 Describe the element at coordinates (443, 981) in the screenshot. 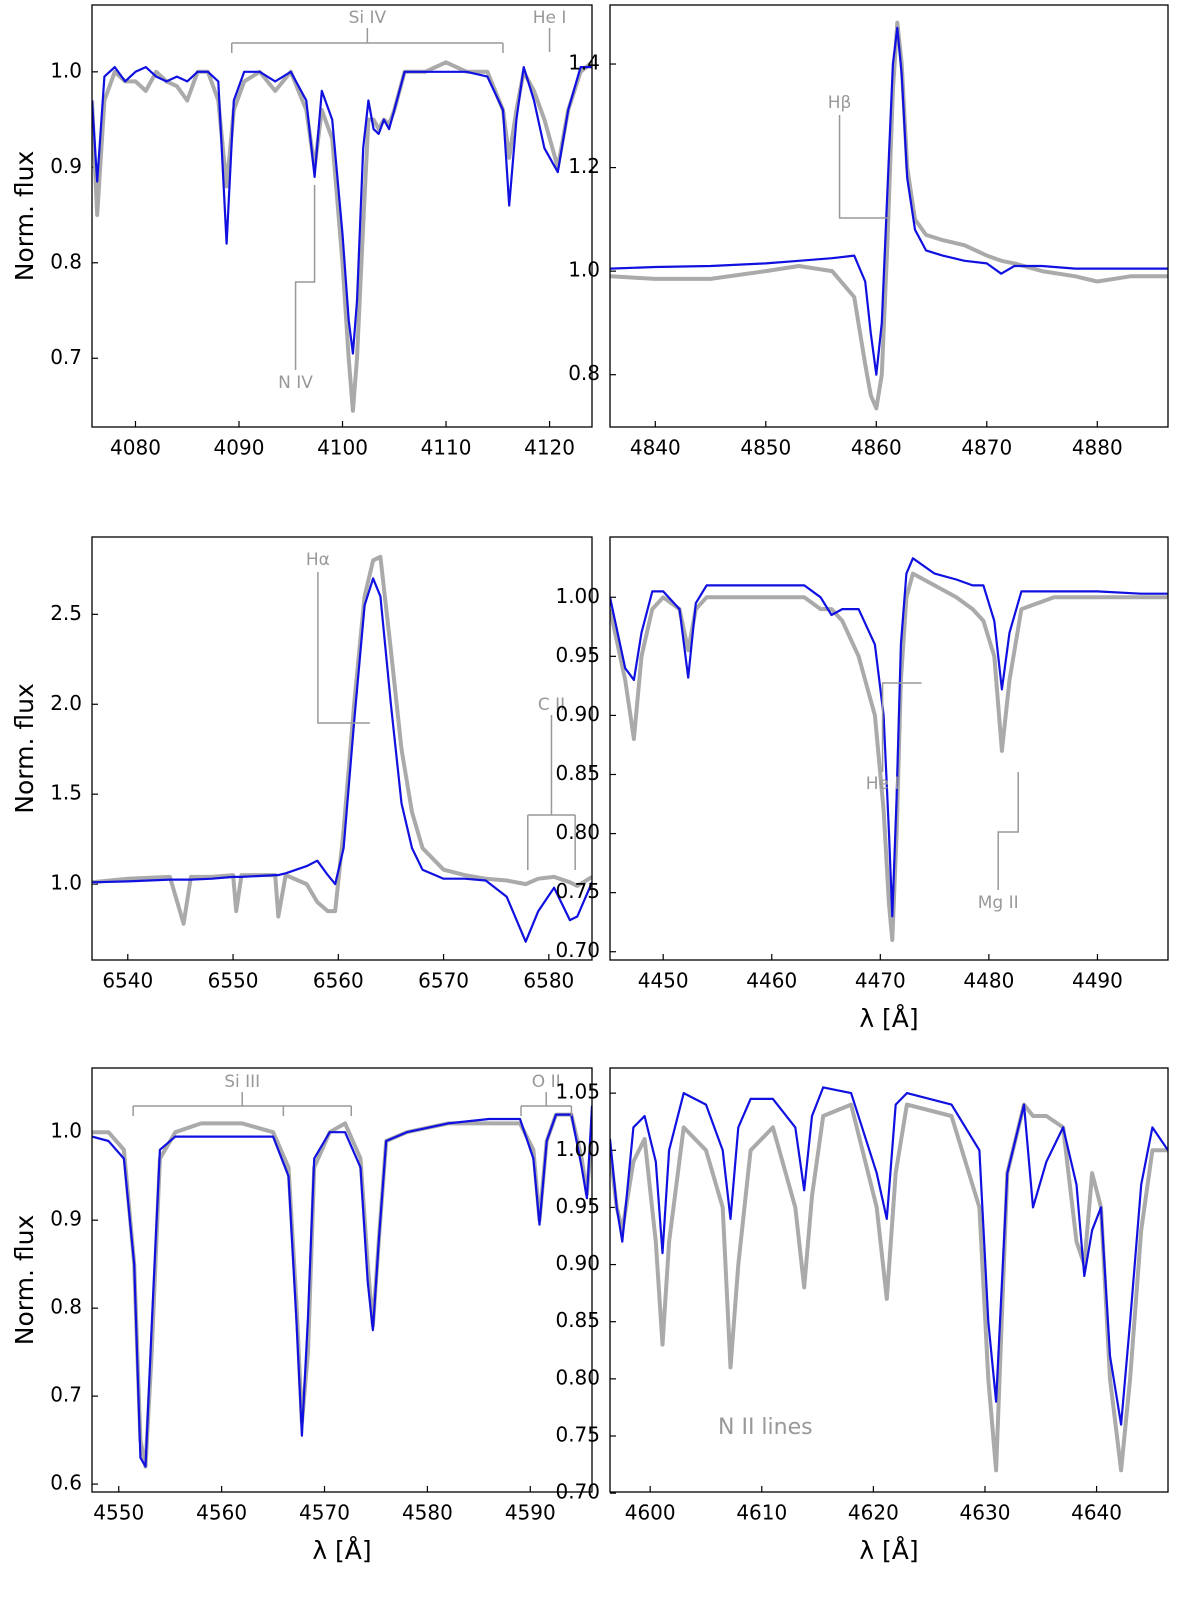

I see `x-tick-label: 6570` at that location.